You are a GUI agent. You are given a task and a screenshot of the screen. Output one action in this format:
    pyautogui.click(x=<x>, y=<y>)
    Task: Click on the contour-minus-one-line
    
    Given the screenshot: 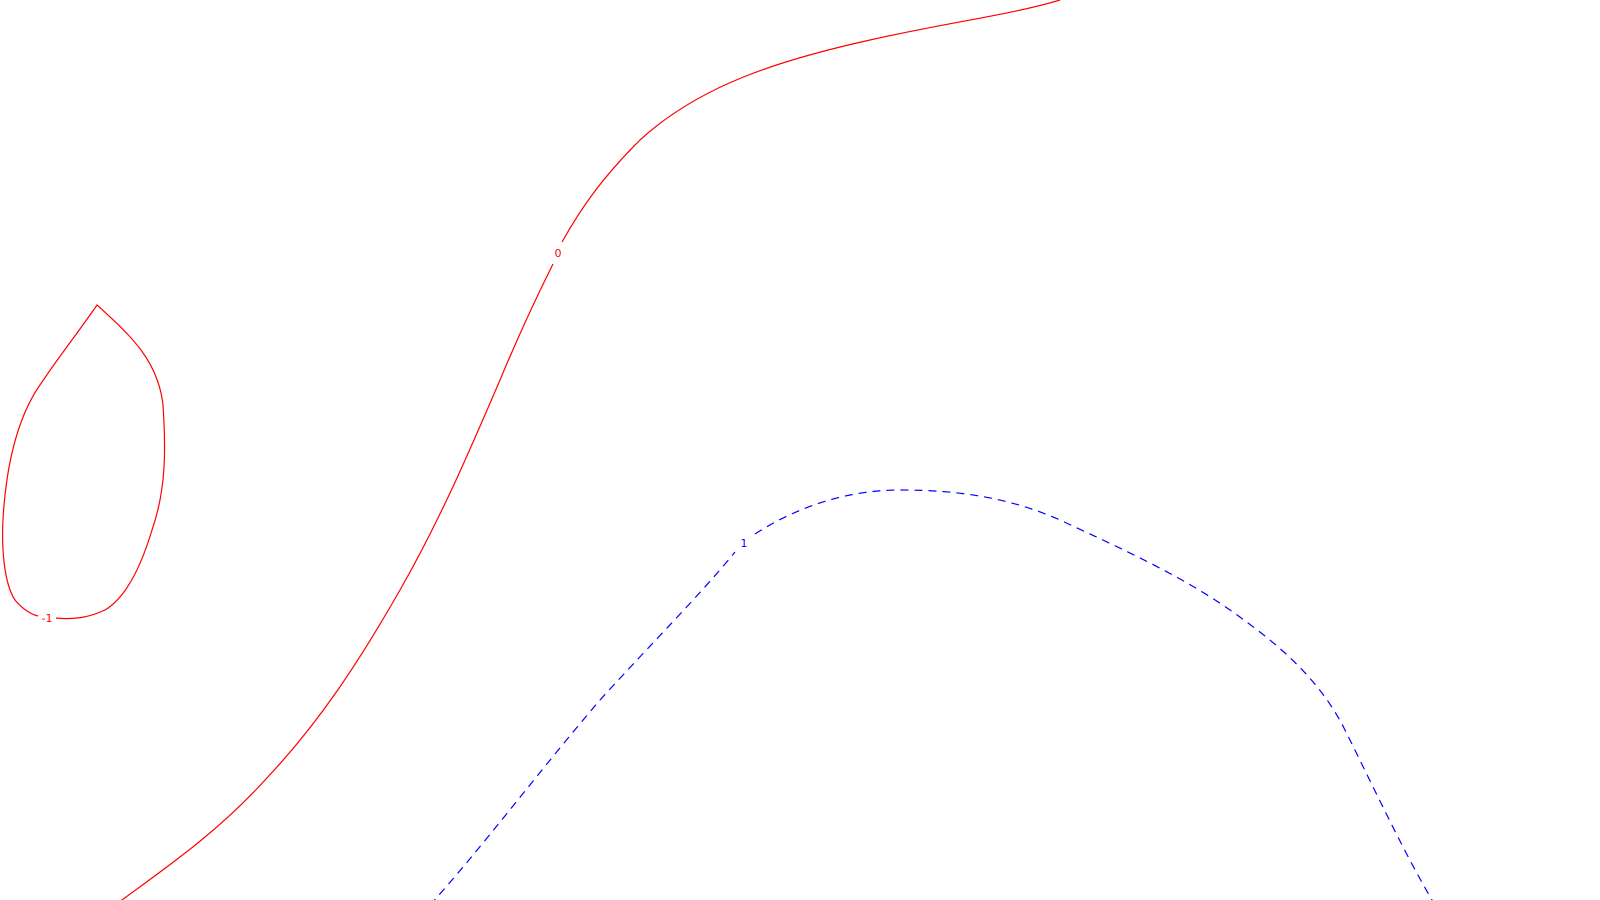 What is the action you would take?
    pyautogui.click(x=84, y=462)
    